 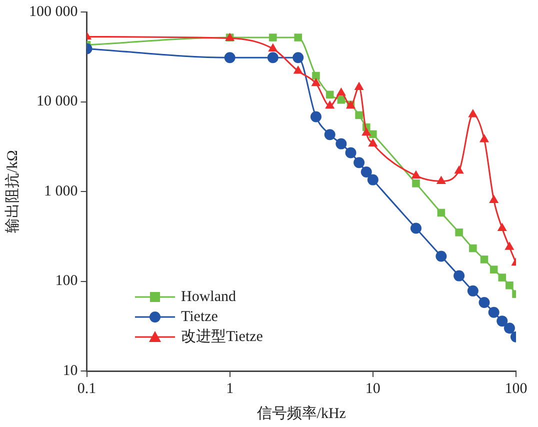 I want to click on y-tick-label: 100, so click(x=66, y=281).